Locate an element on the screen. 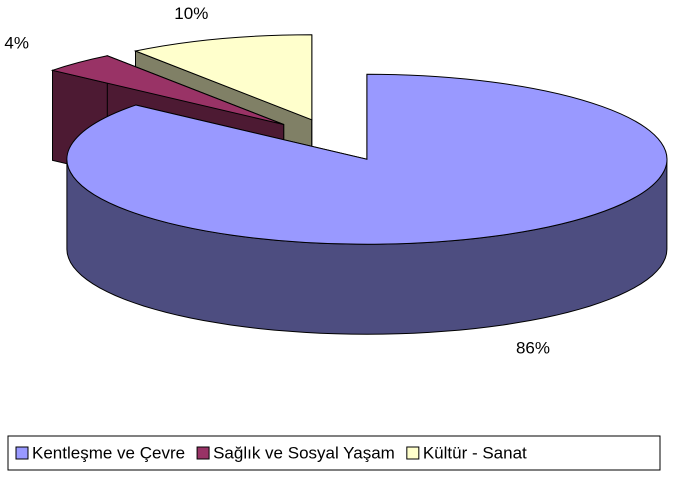  legend-label: Kentleşme ve Çevre is located at coordinates (108, 452).